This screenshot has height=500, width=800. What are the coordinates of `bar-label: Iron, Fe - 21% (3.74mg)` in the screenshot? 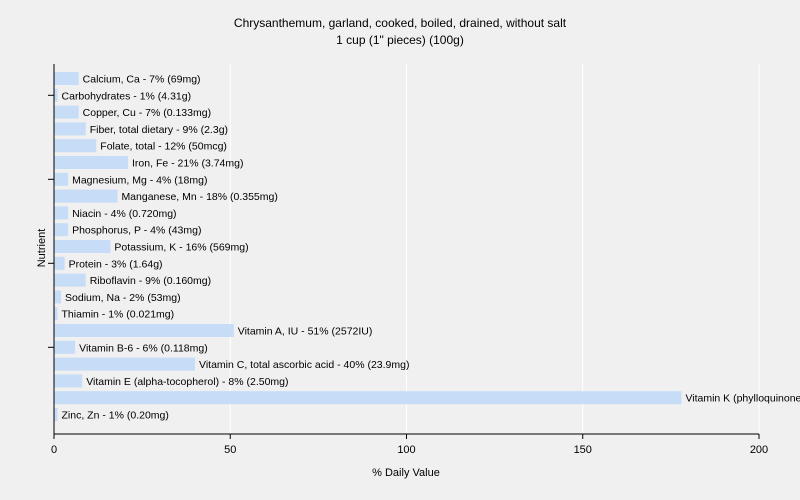 It's located at (187, 164).